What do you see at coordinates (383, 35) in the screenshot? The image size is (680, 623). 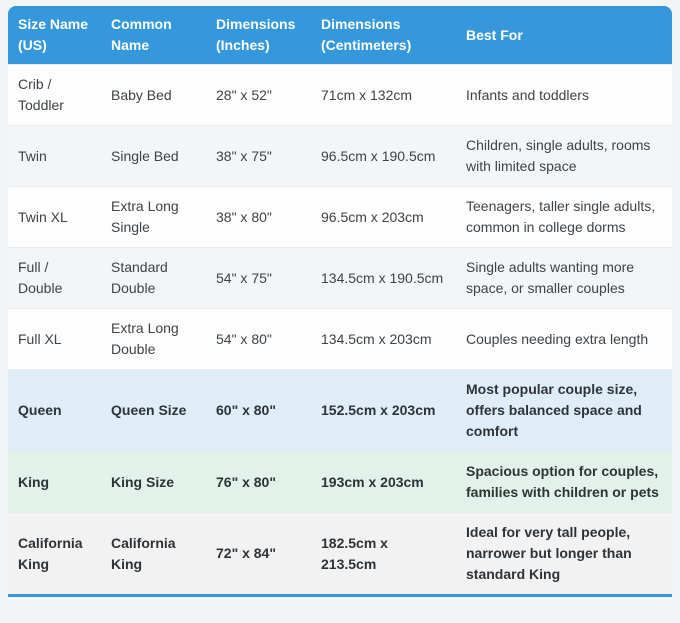 I see `column-header-dimensions-centimeters: Dimensions (Centimeters)` at bounding box center [383, 35].